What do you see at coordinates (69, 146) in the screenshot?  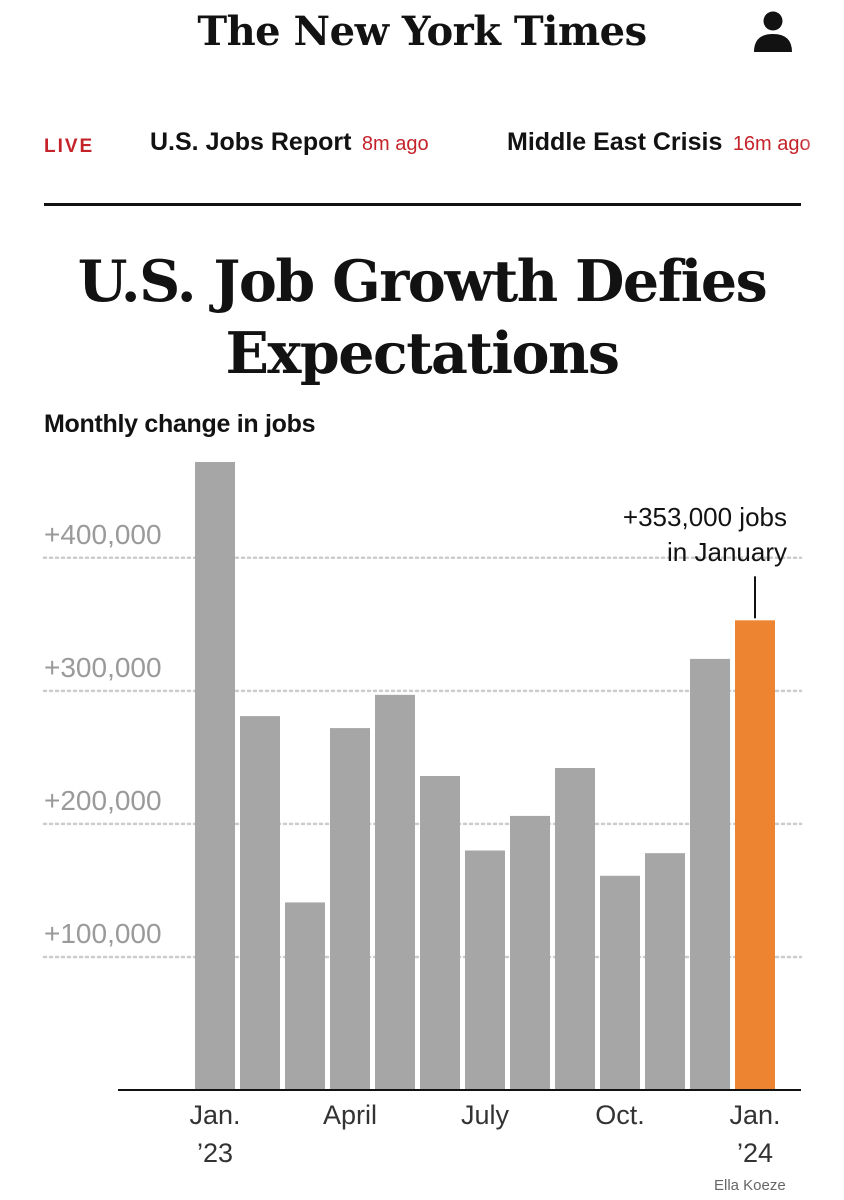 I see `live-label: LIVE` at bounding box center [69, 146].